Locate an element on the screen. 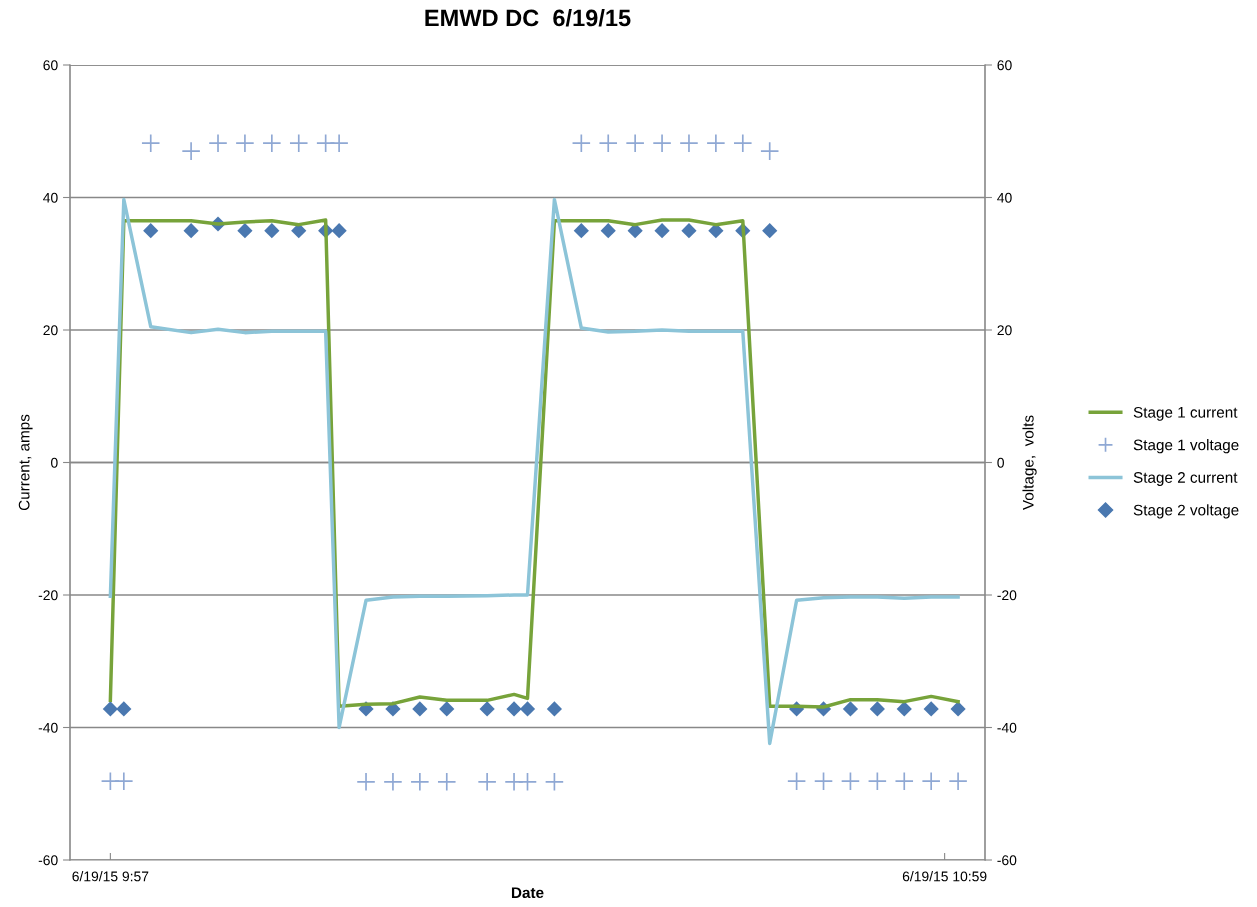 Image resolution: width=1257 pixels, height=907 pixels. y2-tick-label: 0 is located at coordinates (1000, 462).